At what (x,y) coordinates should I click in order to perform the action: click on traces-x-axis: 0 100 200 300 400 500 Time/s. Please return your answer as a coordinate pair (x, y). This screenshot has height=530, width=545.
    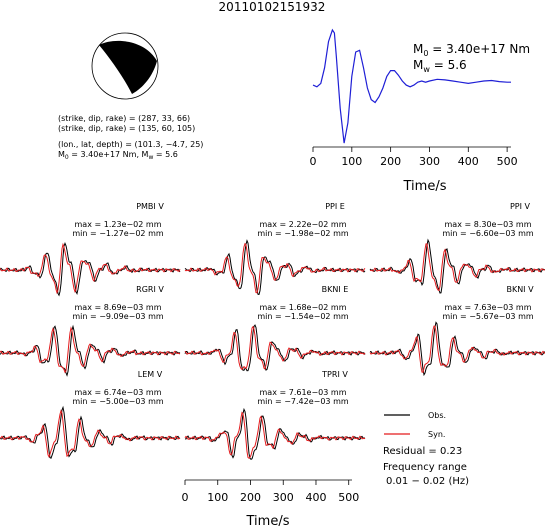
    Looking at the image, I should click on (270, 504).